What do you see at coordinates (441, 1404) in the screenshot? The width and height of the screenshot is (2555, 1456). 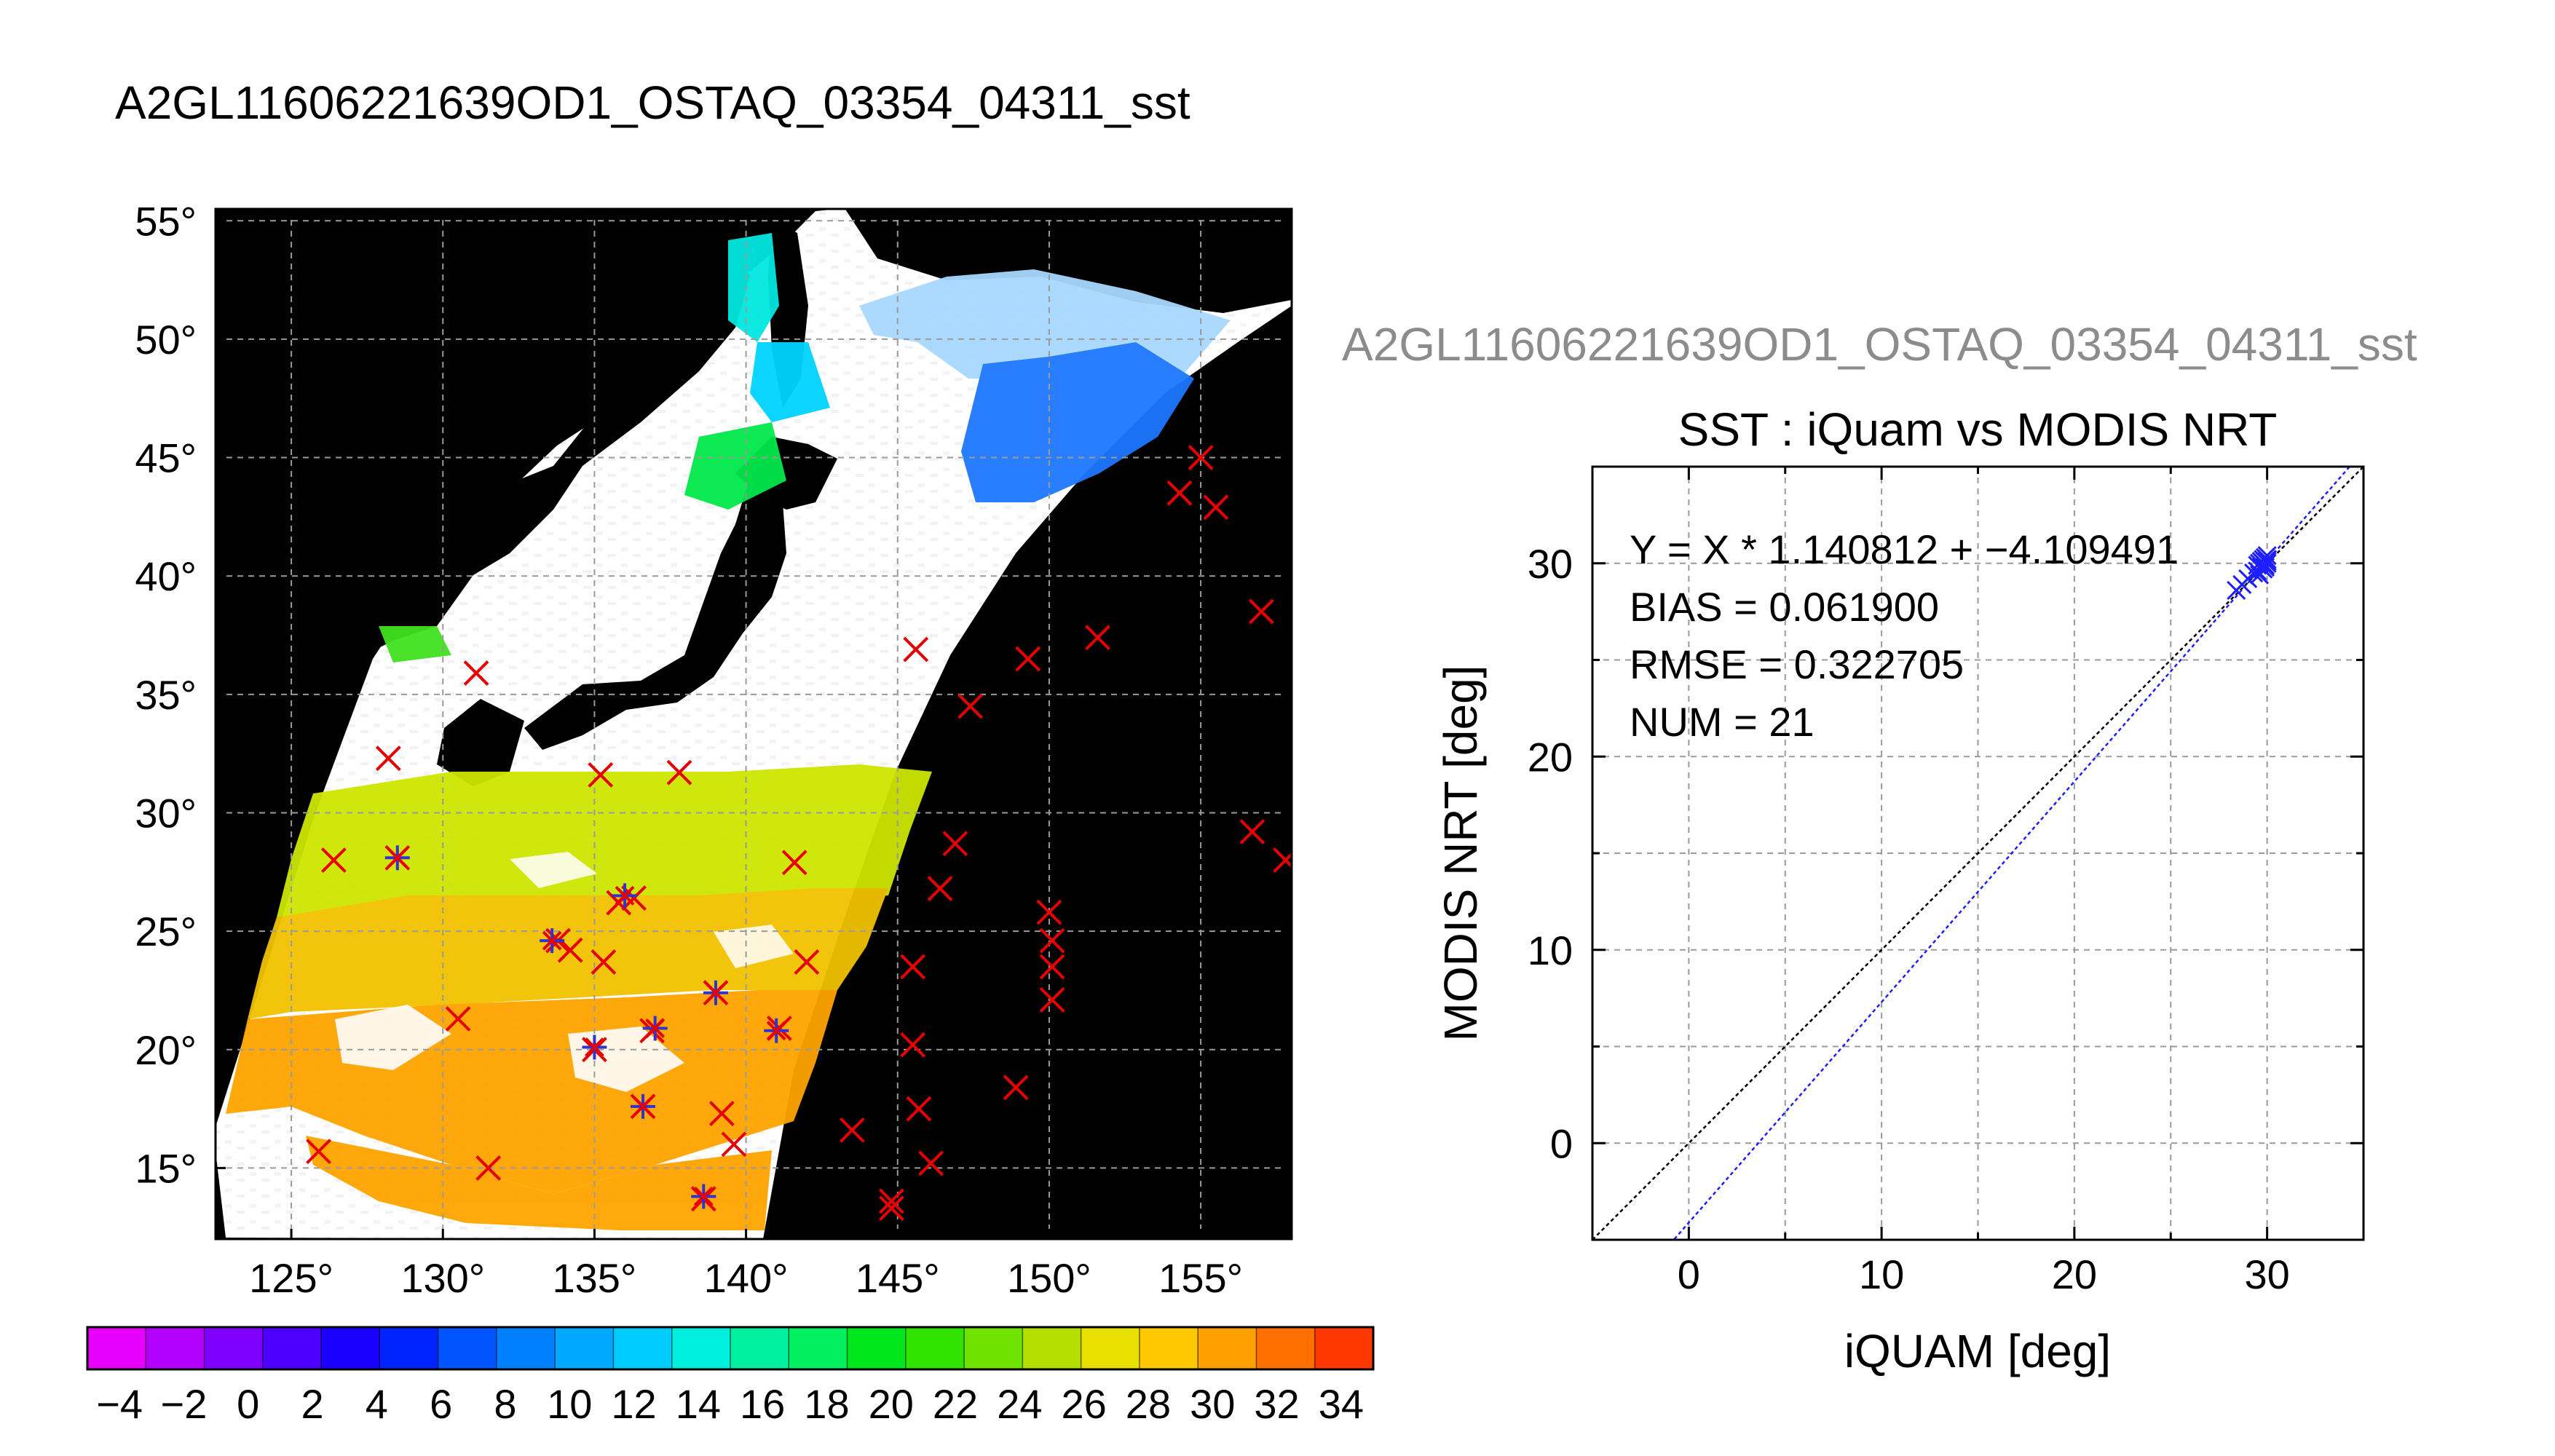 I see `colorbar-tick-label: 6` at bounding box center [441, 1404].